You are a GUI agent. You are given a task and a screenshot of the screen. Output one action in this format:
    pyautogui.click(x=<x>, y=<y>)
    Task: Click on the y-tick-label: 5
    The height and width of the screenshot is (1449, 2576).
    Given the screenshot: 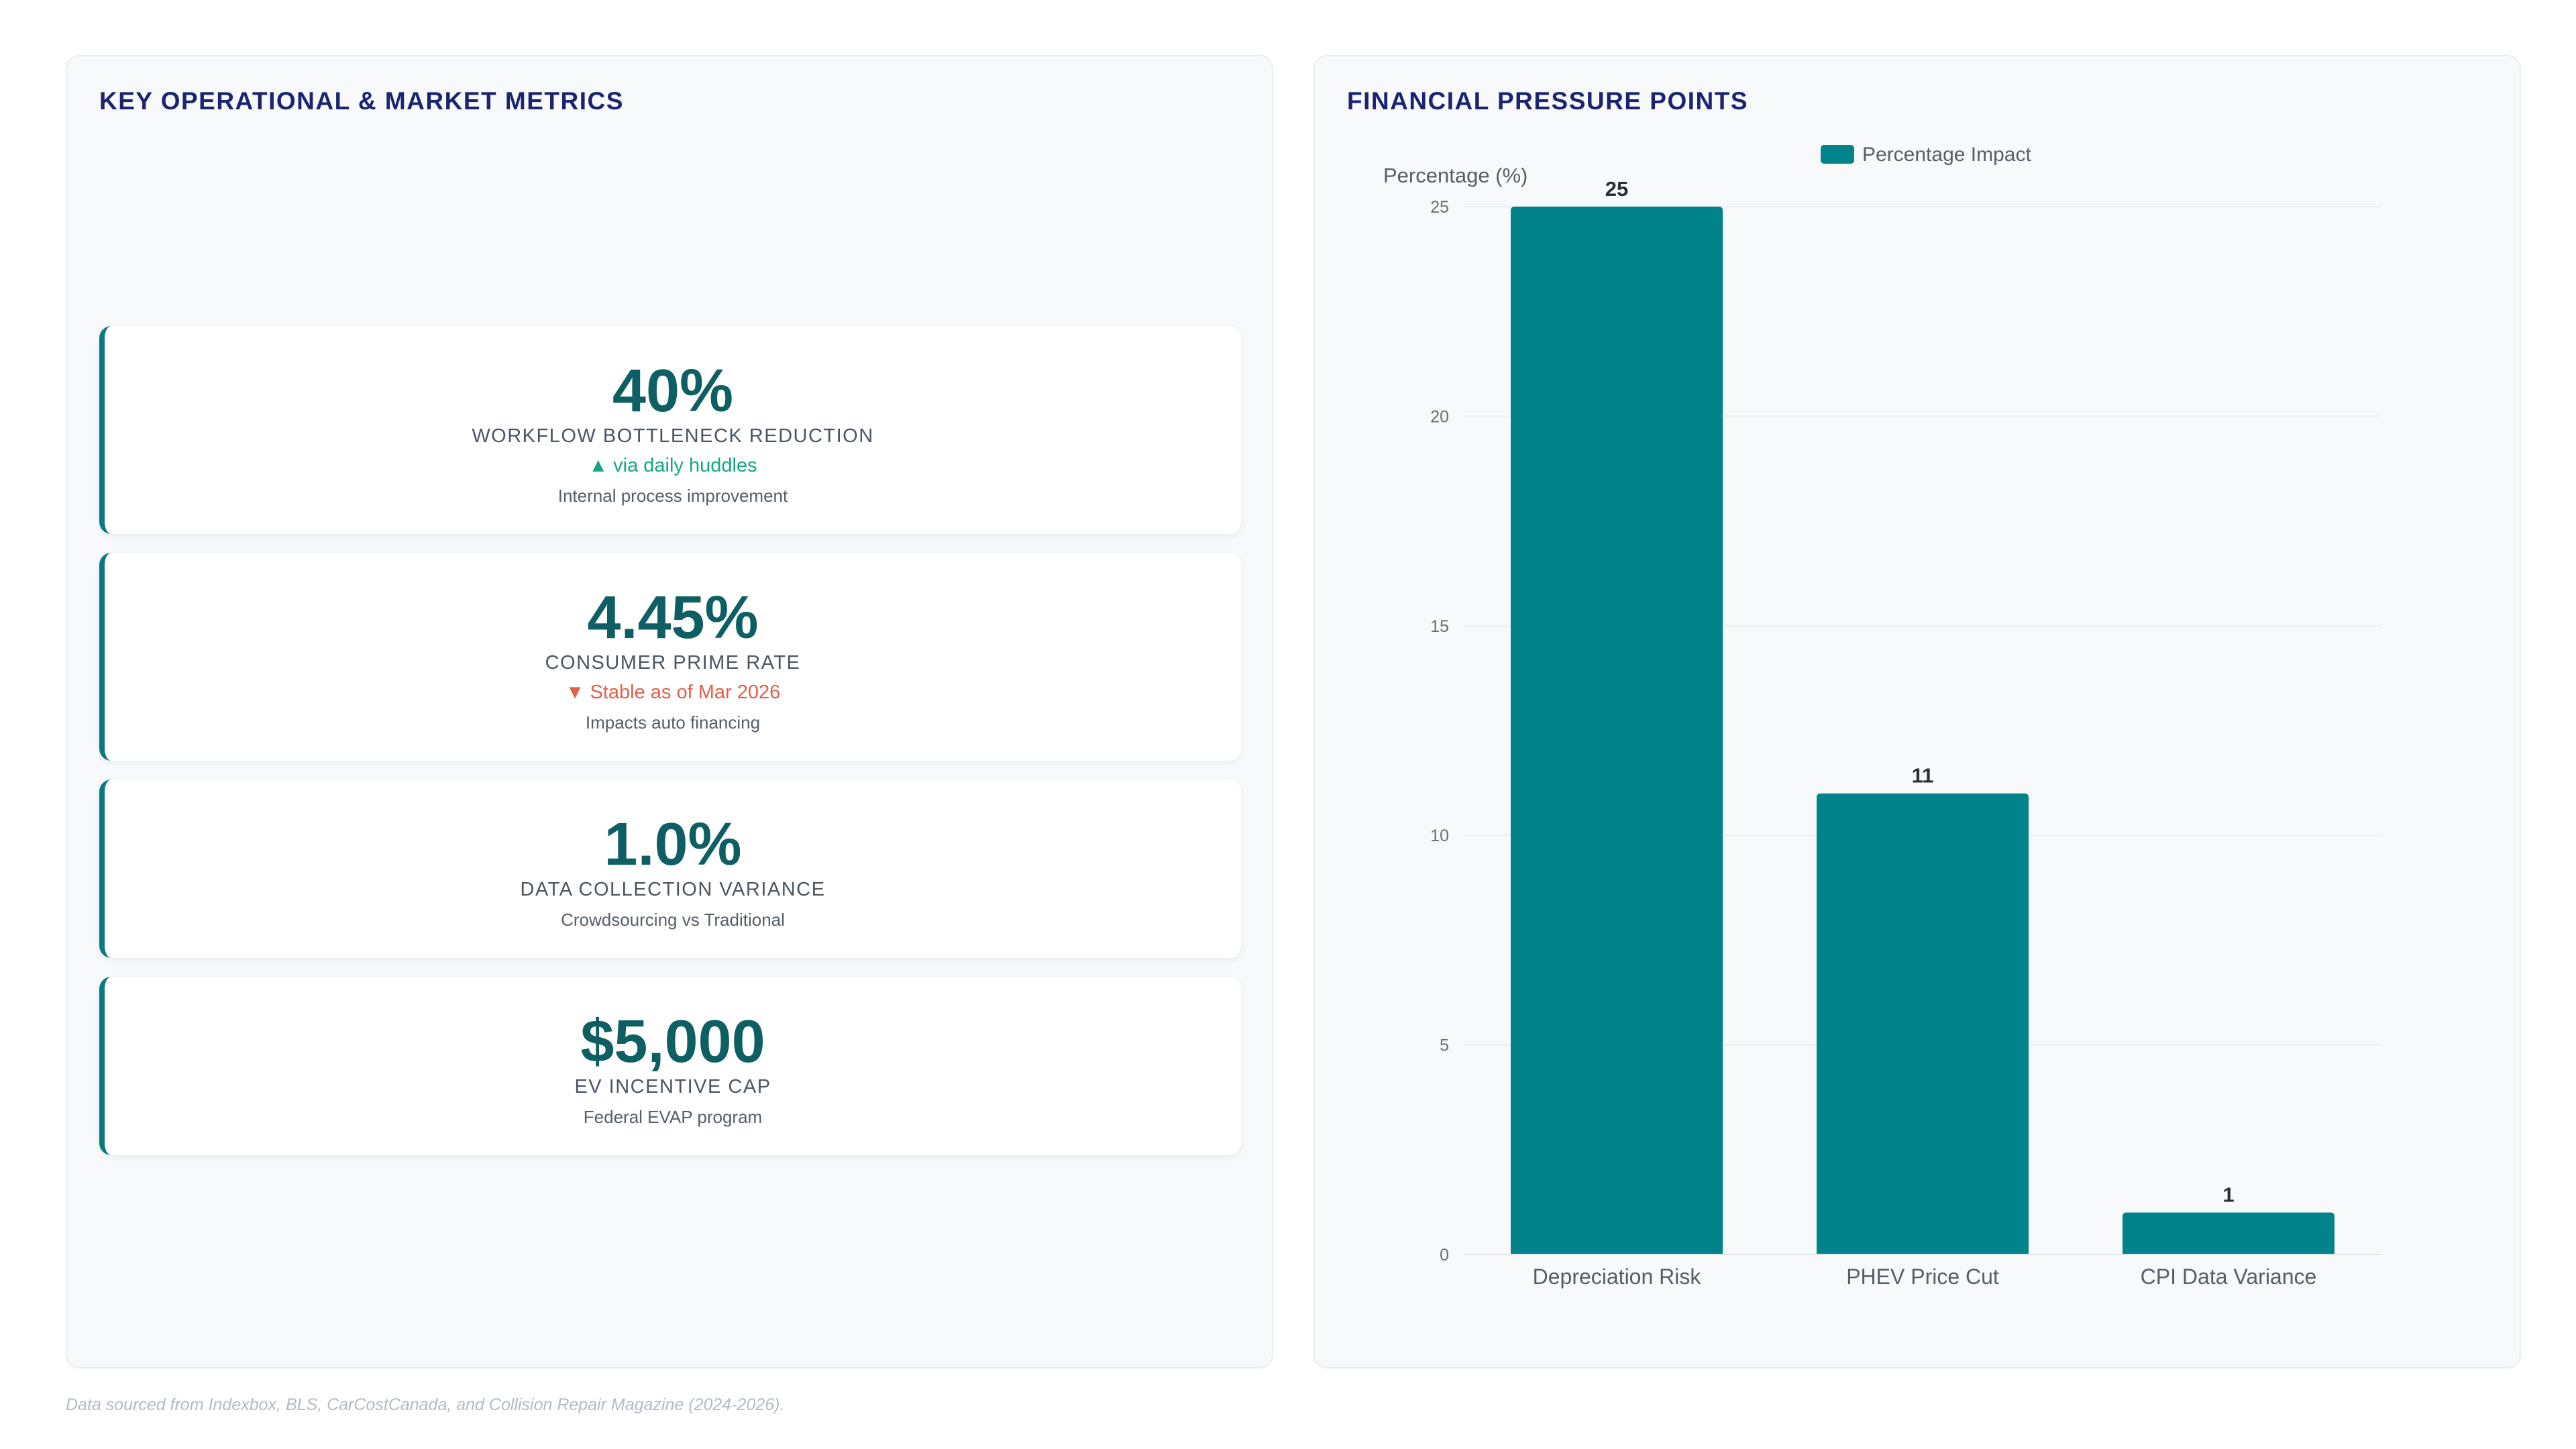 What is the action you would take?
    pyautogui.click(x=1444, y=1045)
    